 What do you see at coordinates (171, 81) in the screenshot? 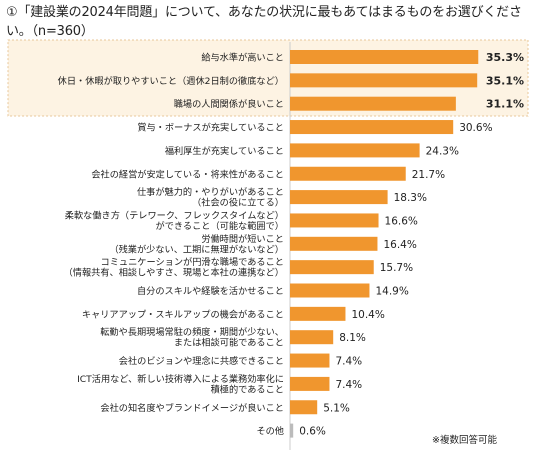
I see `category-label: 休日・休暇が取りやすいこと（週休2日制の徹底など）` at bounding box center [171, 81].